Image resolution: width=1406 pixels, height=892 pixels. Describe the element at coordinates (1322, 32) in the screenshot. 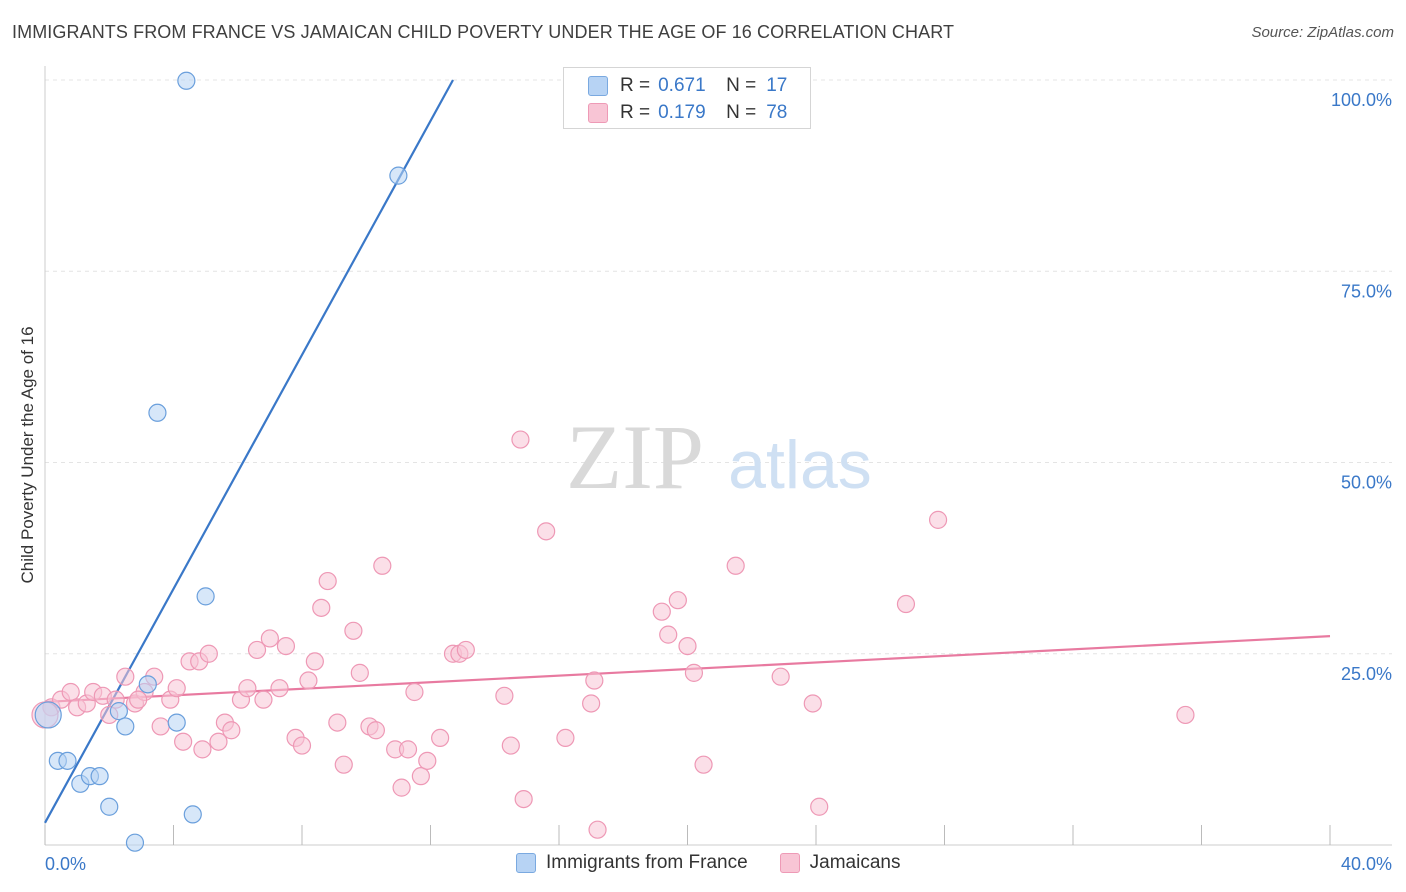

I see `source-label: Source: ZipAtlas.com` at that location.